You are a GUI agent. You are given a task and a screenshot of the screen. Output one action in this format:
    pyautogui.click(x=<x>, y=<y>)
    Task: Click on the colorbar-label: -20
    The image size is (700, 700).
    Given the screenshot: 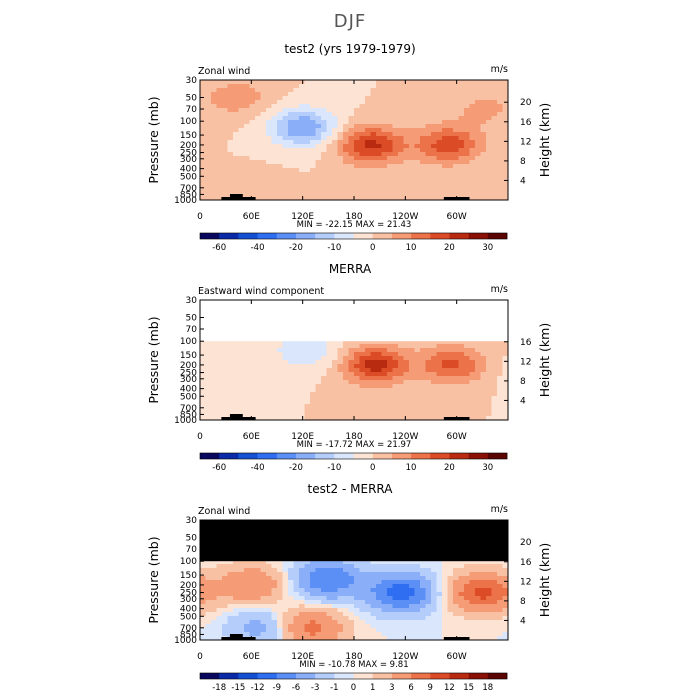 What is the action you would take?
    pyautogui.click(x=296, y=248)
    